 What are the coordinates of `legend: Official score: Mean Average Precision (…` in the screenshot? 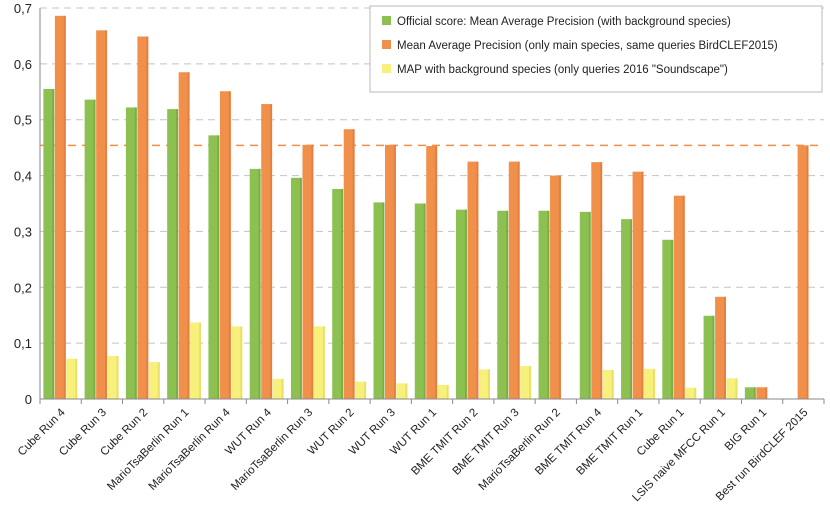 It's located at (596, 49).